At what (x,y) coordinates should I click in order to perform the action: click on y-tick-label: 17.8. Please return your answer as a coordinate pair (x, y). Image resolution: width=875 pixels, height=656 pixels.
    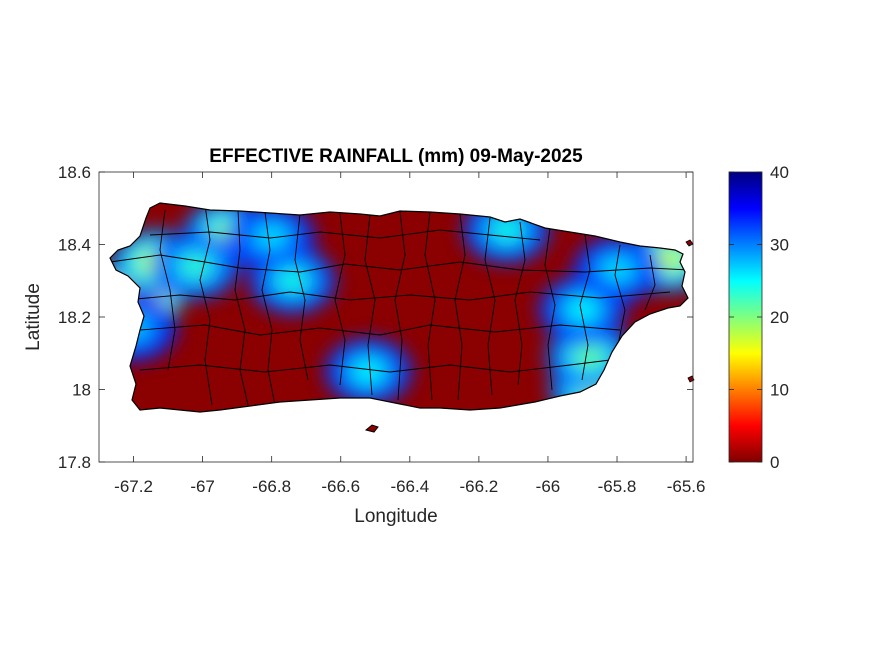
    Looking at the image, I should click on (74, 462).